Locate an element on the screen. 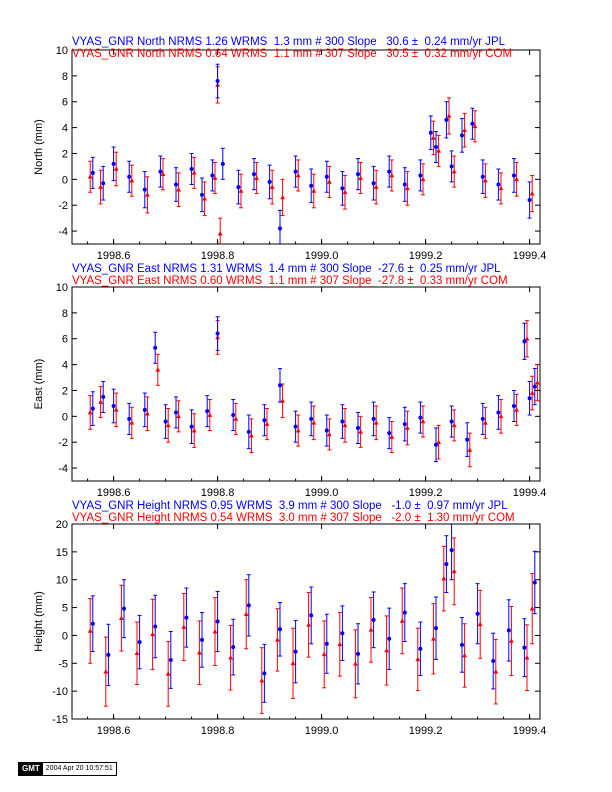 The image size is (612, 792). plot-timestamp: 2004 Apr 20 10:57:51 is located at coordinates (79, 768).